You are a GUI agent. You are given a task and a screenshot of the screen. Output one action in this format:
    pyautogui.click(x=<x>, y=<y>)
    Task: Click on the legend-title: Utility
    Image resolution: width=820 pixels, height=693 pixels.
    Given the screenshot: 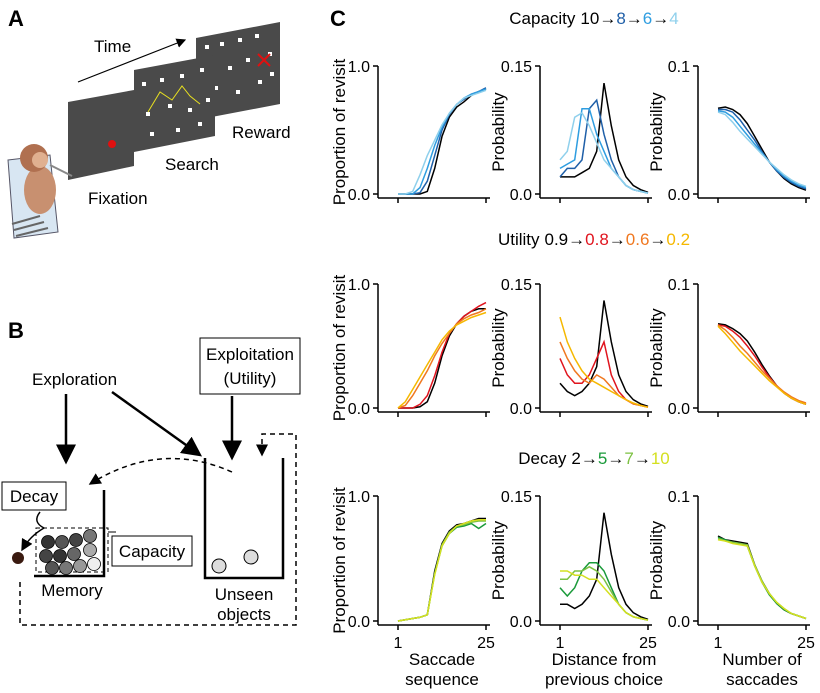 What is the action you would take?
    pyautogui.click(x=519, y=239)
    